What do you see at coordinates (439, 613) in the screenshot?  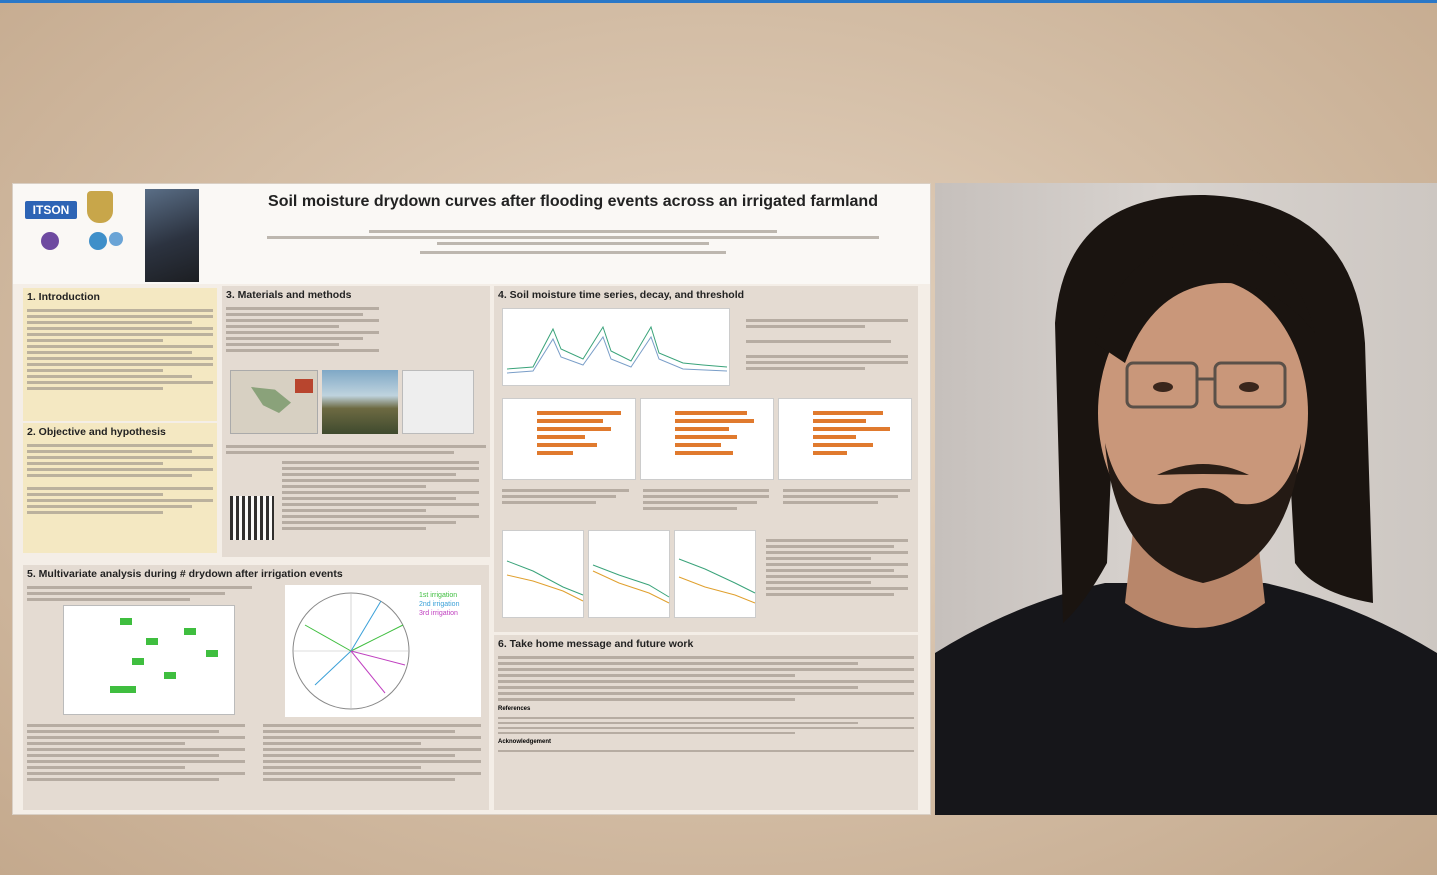 I see `legend-irrigation-3: 3rd irrigation` at bounding box center [439, 613].